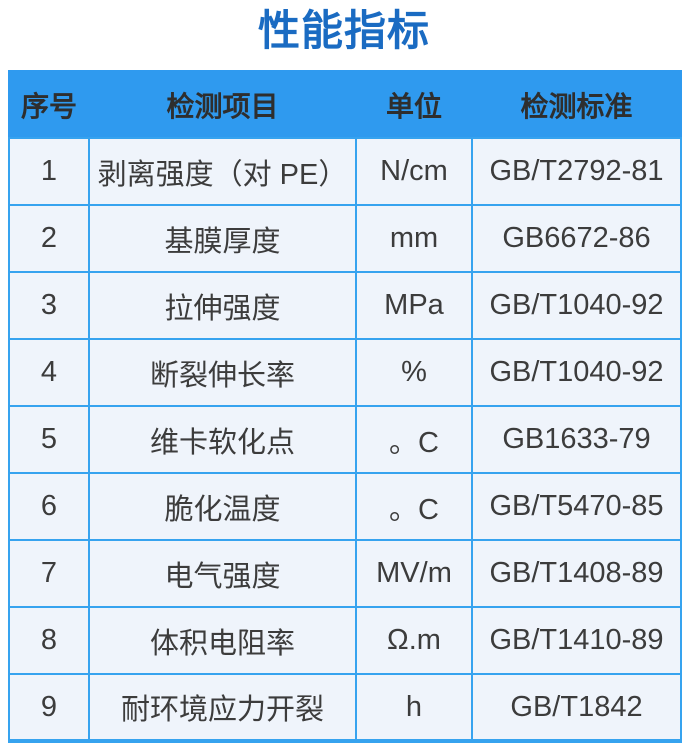 This screenshot has height=752, width=688. Describe the element at coordinates (222, 573) in the screenshot. I see `test-item-cell: 电气强度` at that location.